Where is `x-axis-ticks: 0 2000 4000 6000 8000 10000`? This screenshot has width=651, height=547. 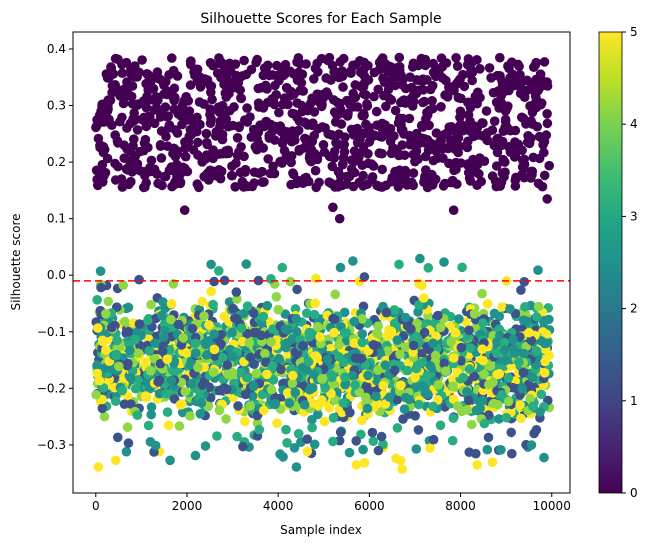 x-axis-ticks: 0 2000 4000 6000 8000 10000 is located at coordinates (331, 503).